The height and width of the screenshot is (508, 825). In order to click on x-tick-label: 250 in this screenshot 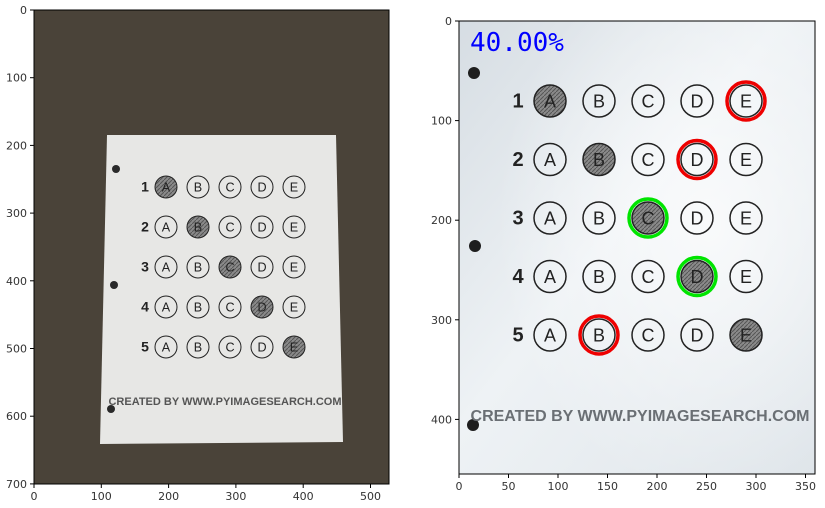, I will do `click(706, 486)`.